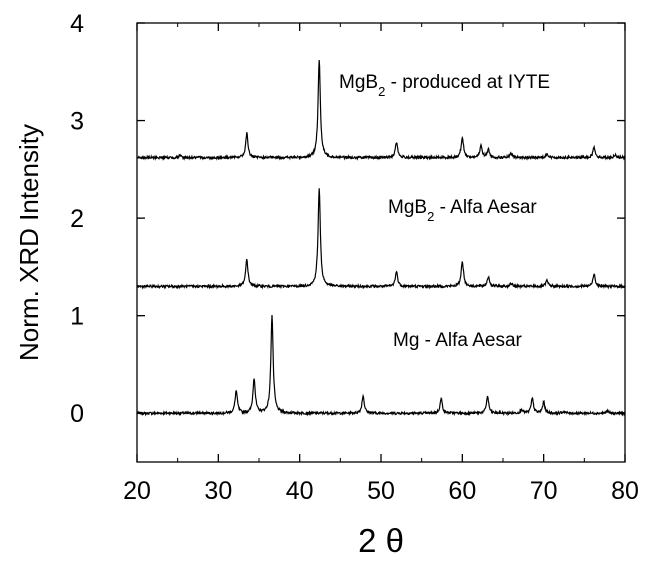  What do you see at coordinates (462, 491) in the screenshot?
I see `x-tick-label: 60` at bounding box center [462, 491].